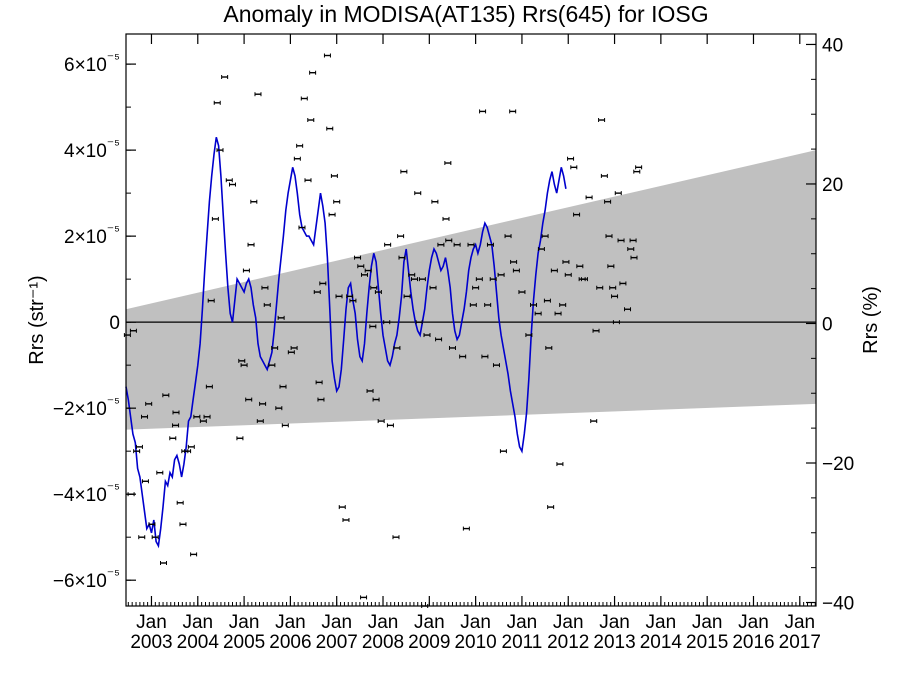  I want to click on y2-tick-label: −20, so click(838, 464).